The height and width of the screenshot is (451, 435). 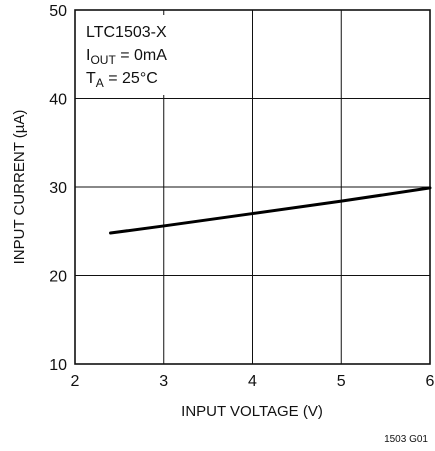 I want to click on x-tick-label: 5, so click(x=341, y=381).